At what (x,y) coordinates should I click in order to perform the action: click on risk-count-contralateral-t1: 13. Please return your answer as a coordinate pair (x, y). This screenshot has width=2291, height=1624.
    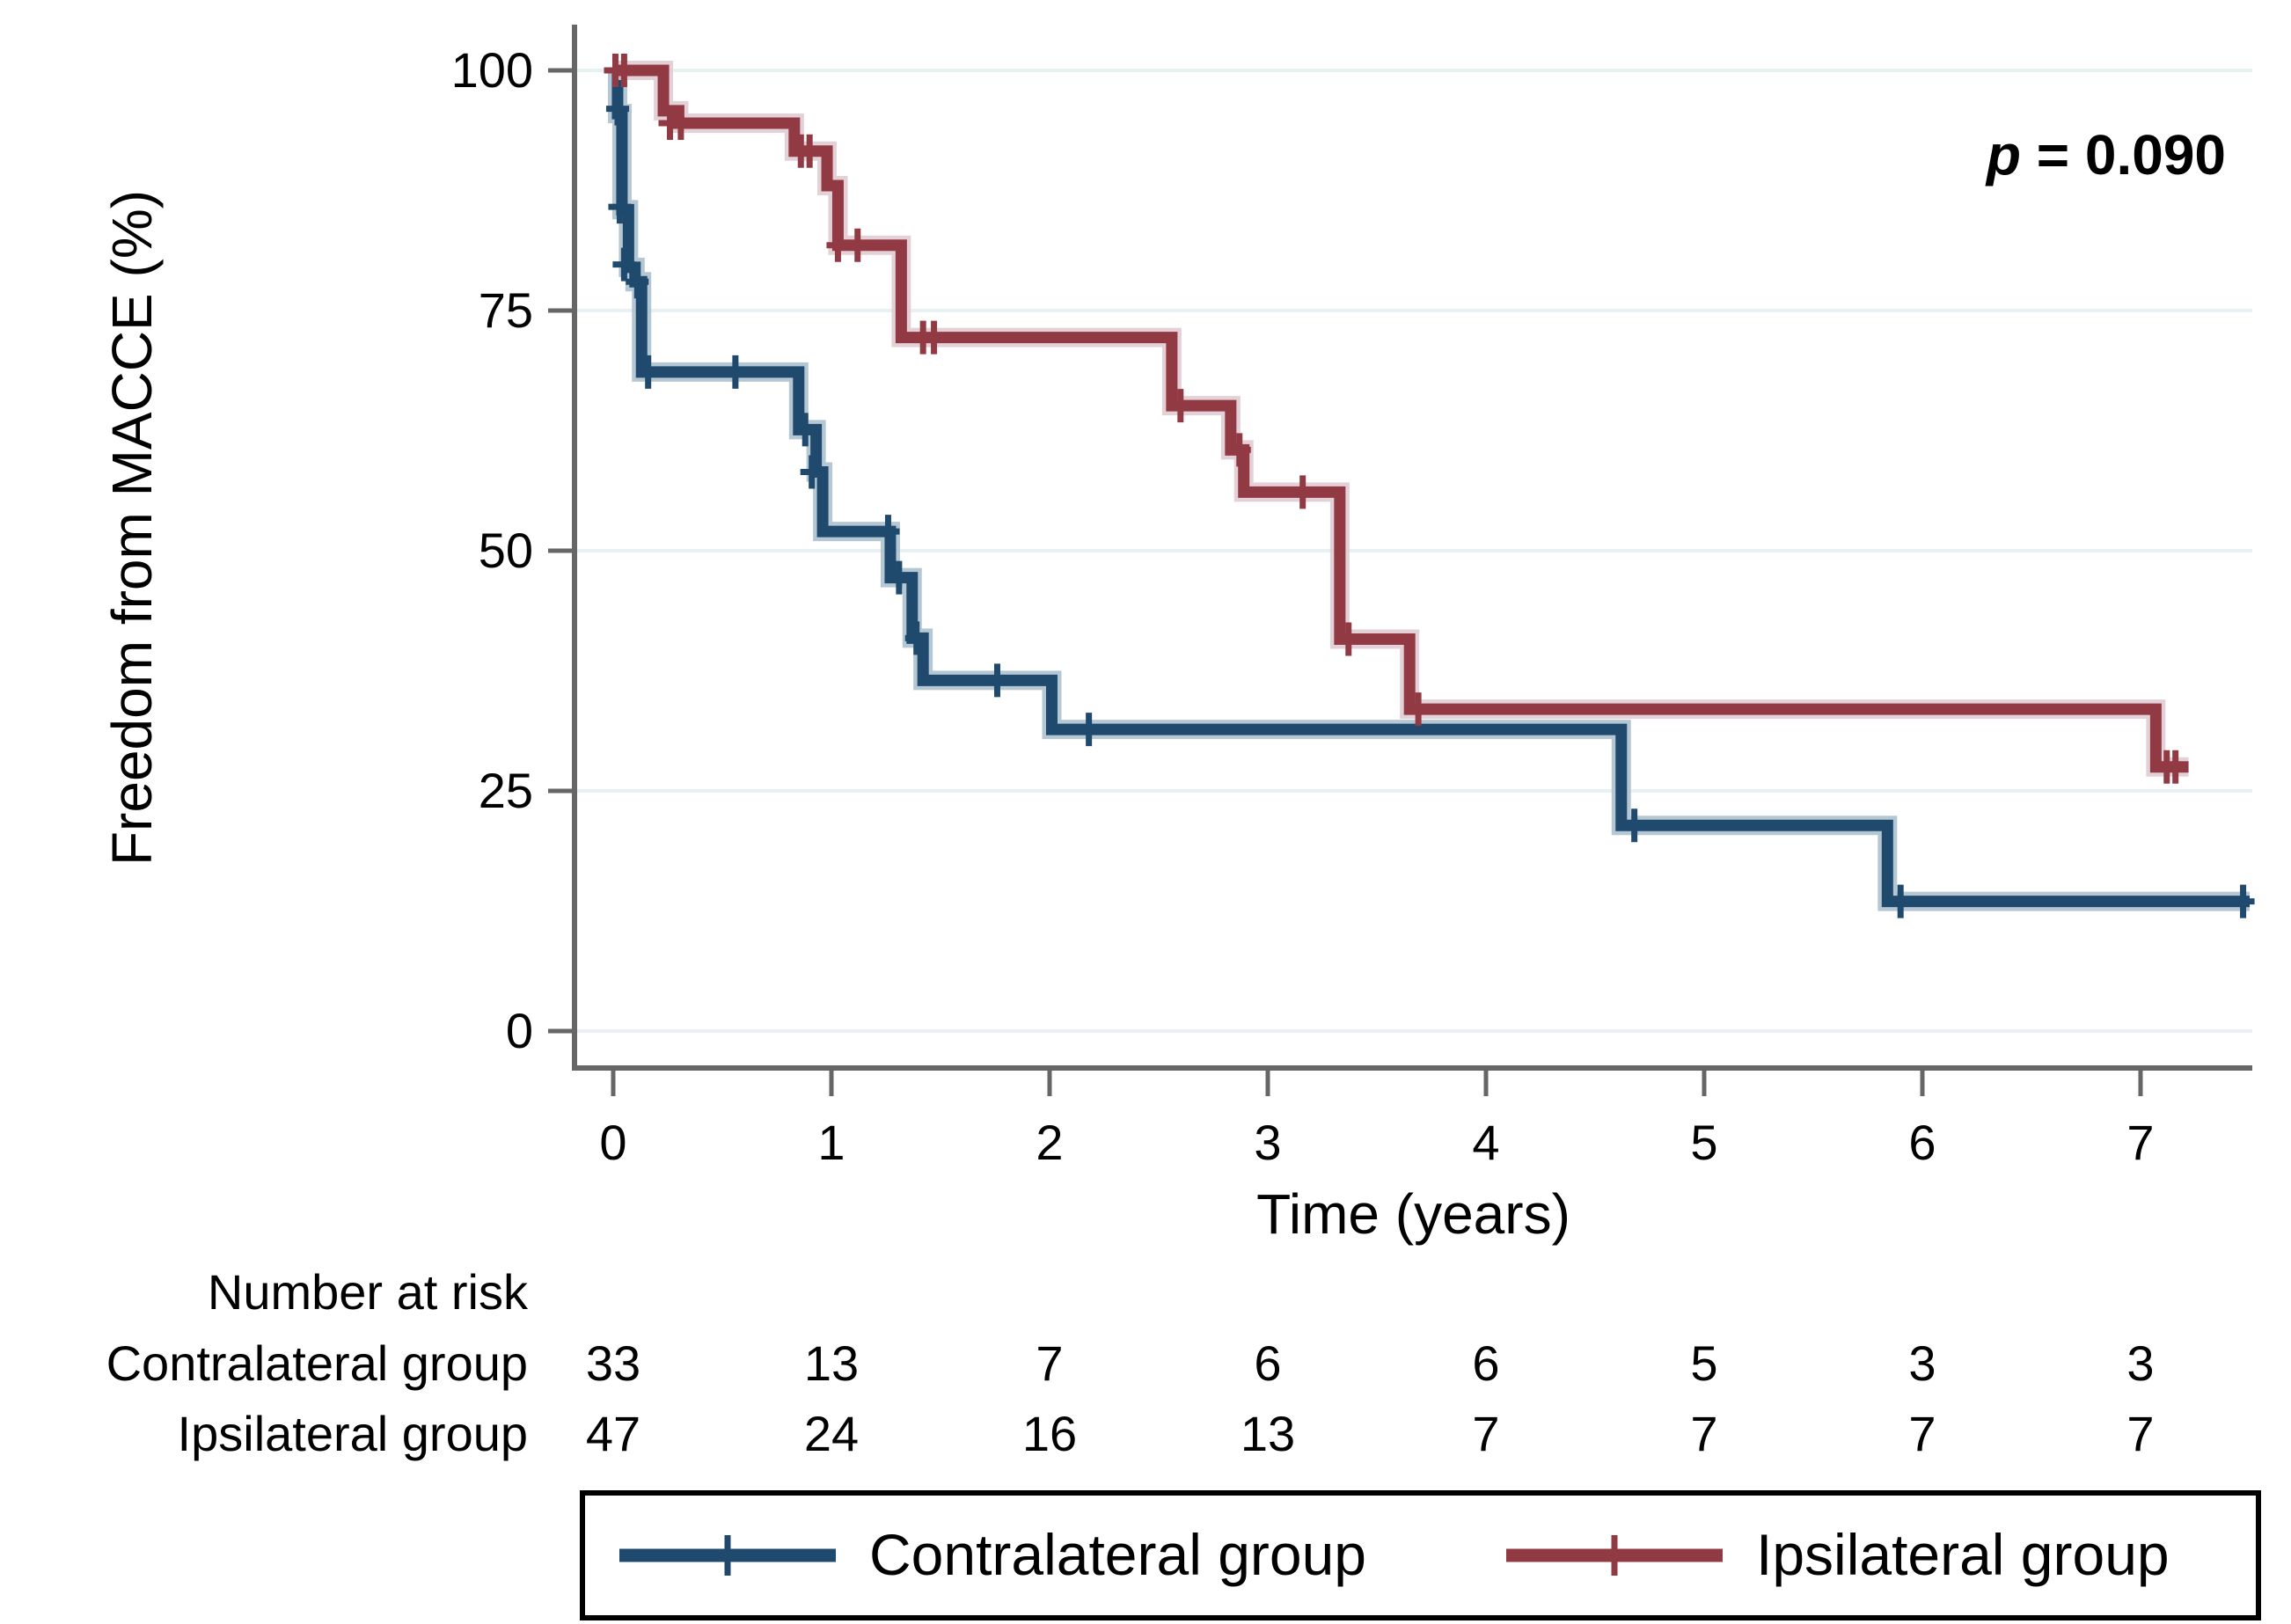
    Looking at the image, I should click on (831, 1363).